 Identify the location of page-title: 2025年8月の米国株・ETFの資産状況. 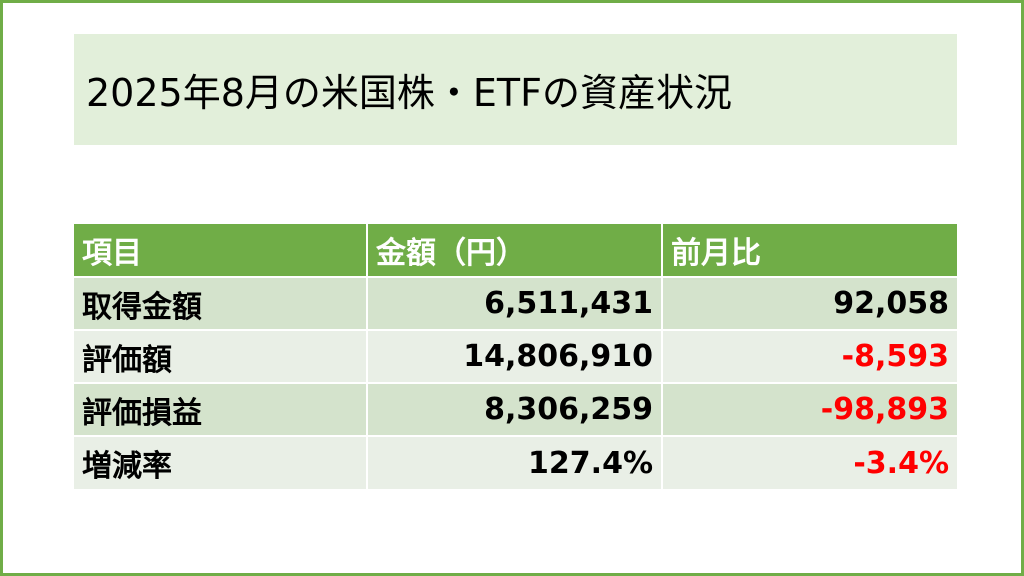
(409, 93).